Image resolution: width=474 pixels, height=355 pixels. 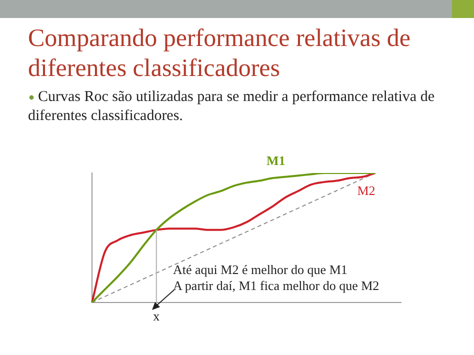 What do you see at coordinates (220, 54) in the screenshot?
I see `chart-title: Comparando performance relativas de diferentes classificadores` at bounding box center [220, 54].